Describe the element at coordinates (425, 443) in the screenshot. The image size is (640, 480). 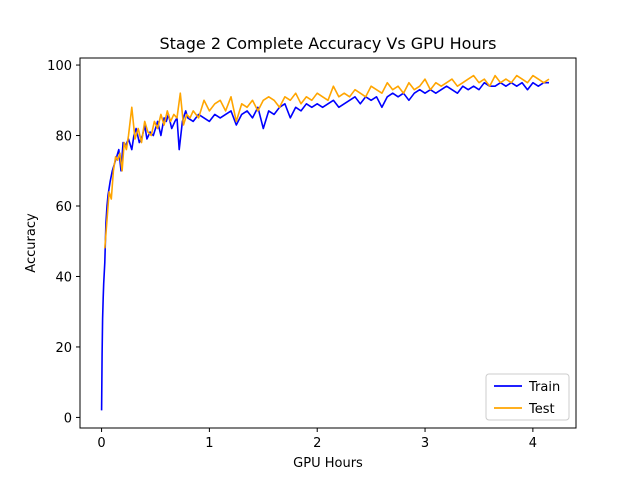
I see `x-tick-label: 3` at that location.